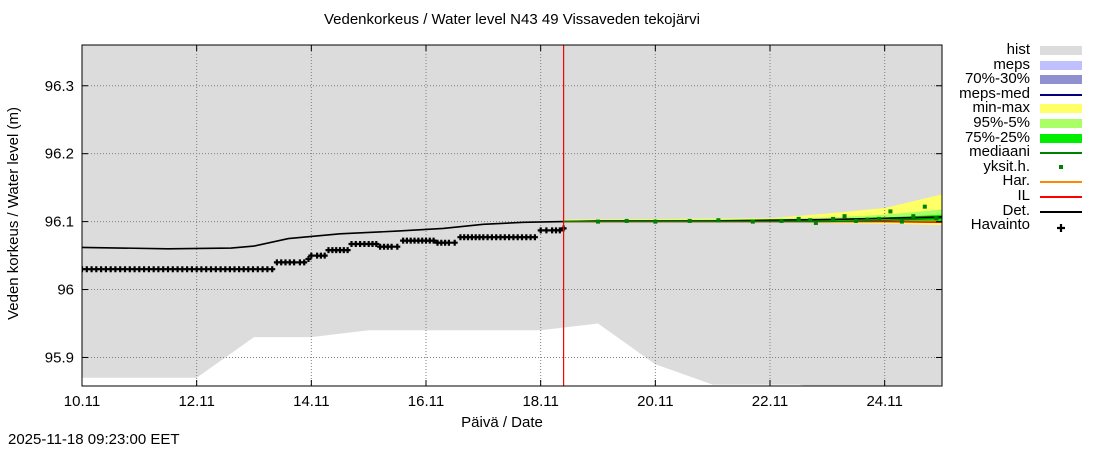 This screenshot has height=450, width=1100. I want to click on timestamp: 2025-11-18 09:23:00 EET, so click(94, 439).